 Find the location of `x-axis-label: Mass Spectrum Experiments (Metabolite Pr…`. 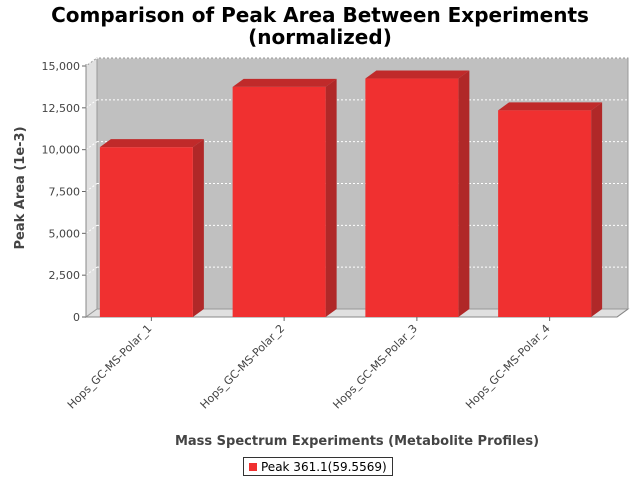

x-axis-label: Mass Spectrum Experiments (Metabolite Pr… is located at coordinates (357, 441).